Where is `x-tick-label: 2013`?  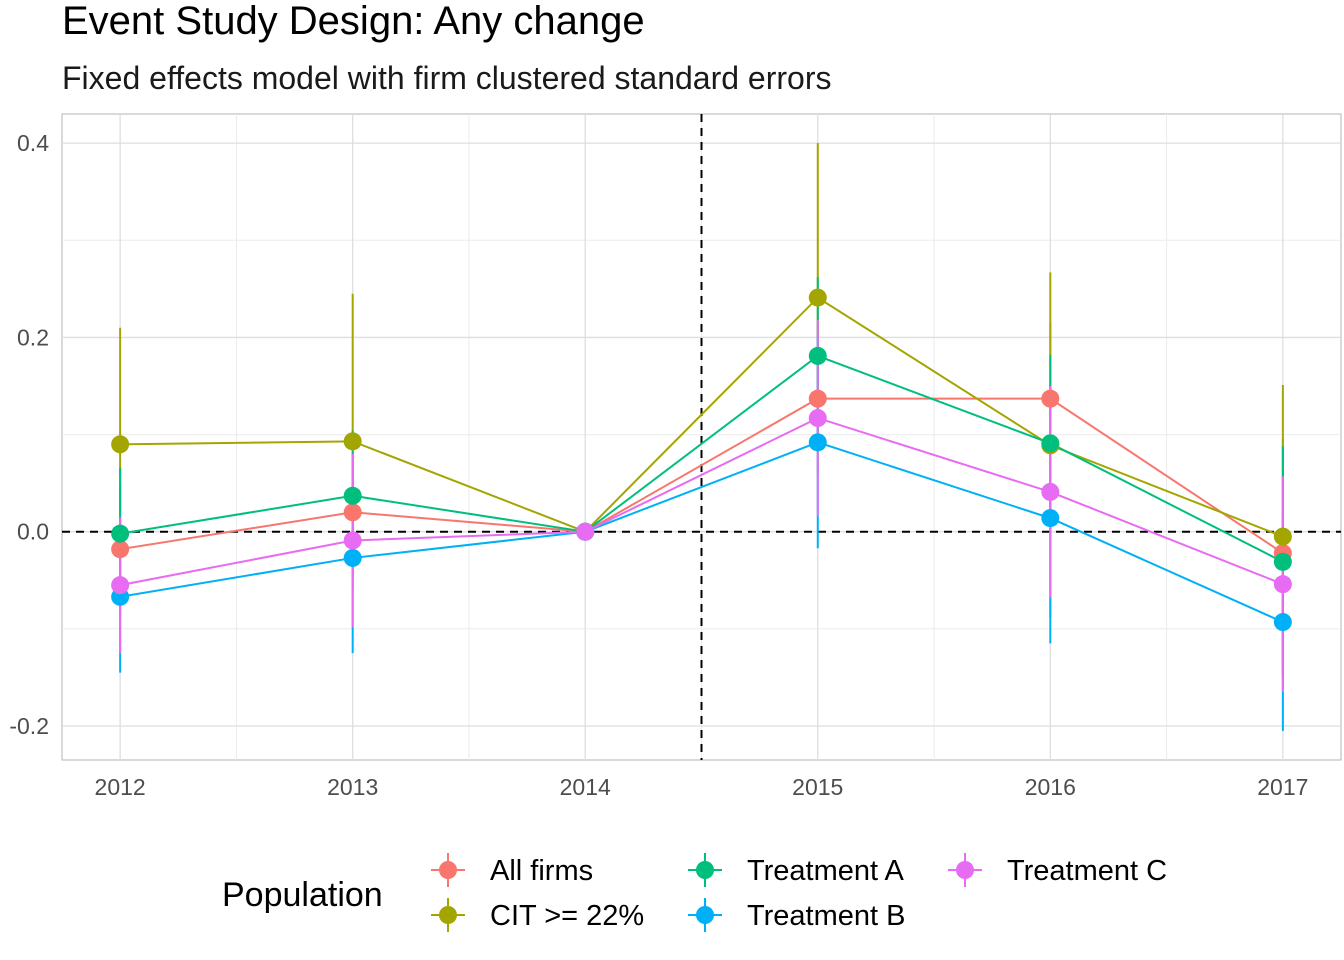 x-tick-label: 2013 is located at coordinates (352, 787).